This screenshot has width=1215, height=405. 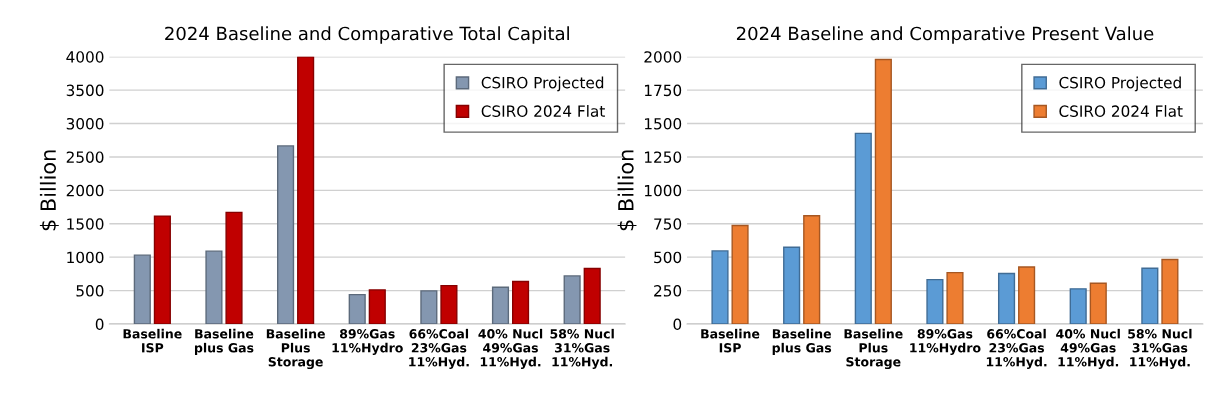 I want to click on chart-title: 2024 Baseline and Comparative Present Value, so click(x=945, y=35).